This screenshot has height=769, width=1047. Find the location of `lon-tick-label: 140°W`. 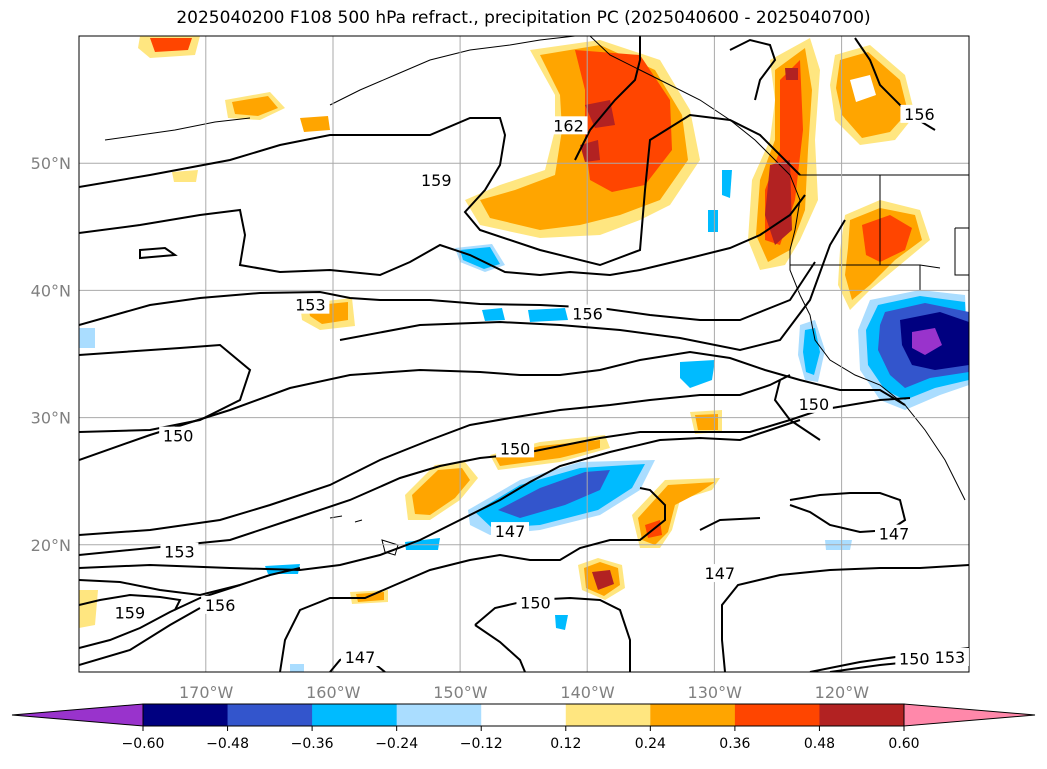

lon-tick-label: 140°W is located at coordinates (587, 692).